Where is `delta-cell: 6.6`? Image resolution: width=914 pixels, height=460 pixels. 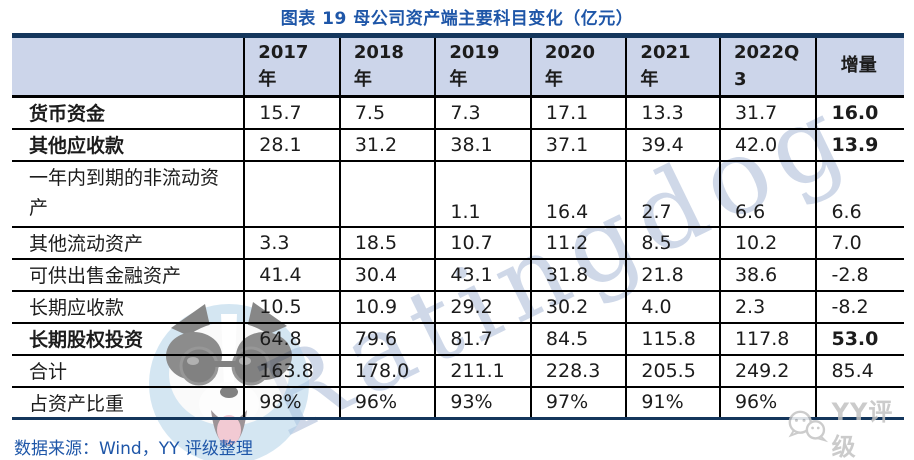
delta-cell: 6.6 is located at coordinates (859, 194).